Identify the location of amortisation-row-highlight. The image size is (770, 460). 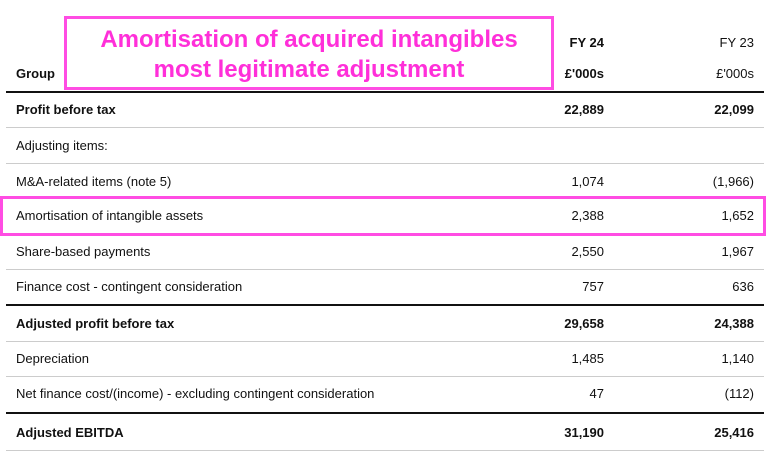
(383, 216).